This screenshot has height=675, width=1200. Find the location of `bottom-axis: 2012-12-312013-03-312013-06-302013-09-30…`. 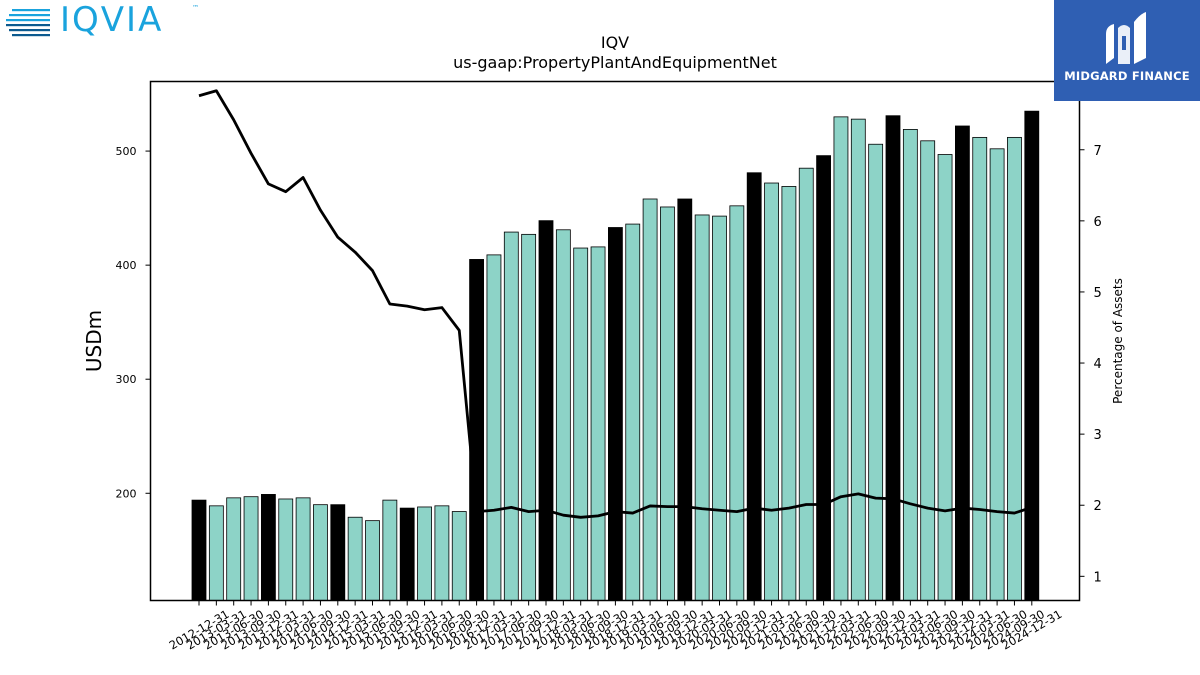

bottom-axis: 2012-12-312013-03-312013-06-302013-09-30… is located at coordinates (615, 626).